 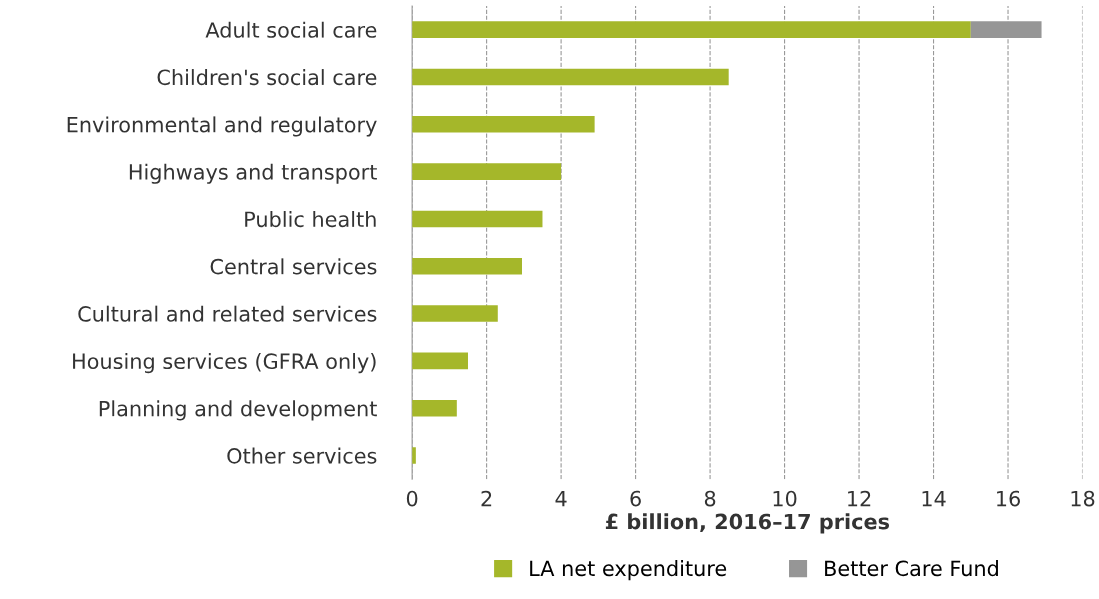 What do you see at coordinates (412, 498) in the screenshot?
I see `x-tick-label: 0` at bounding box center [412, 498].